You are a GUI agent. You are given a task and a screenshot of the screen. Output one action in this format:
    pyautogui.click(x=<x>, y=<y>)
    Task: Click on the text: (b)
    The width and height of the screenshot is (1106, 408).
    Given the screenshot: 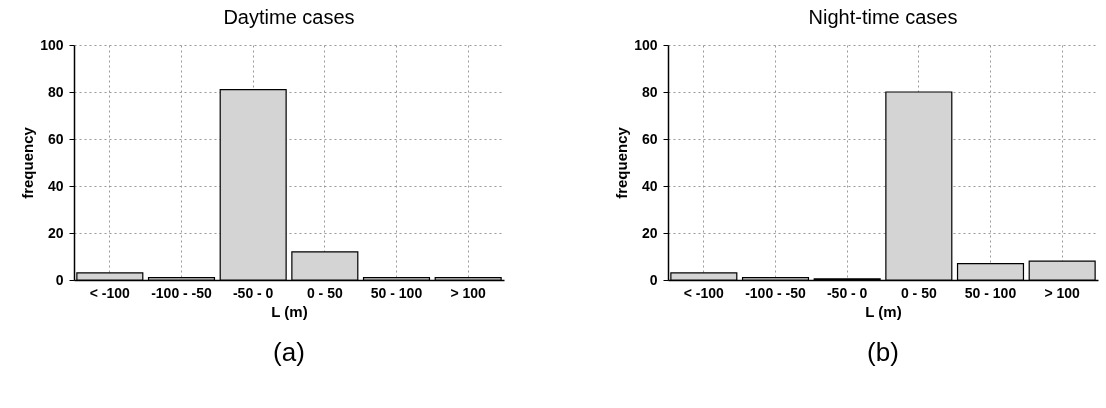 What is the action you would take?
    pyautogui.click(x=883, y=352)
    